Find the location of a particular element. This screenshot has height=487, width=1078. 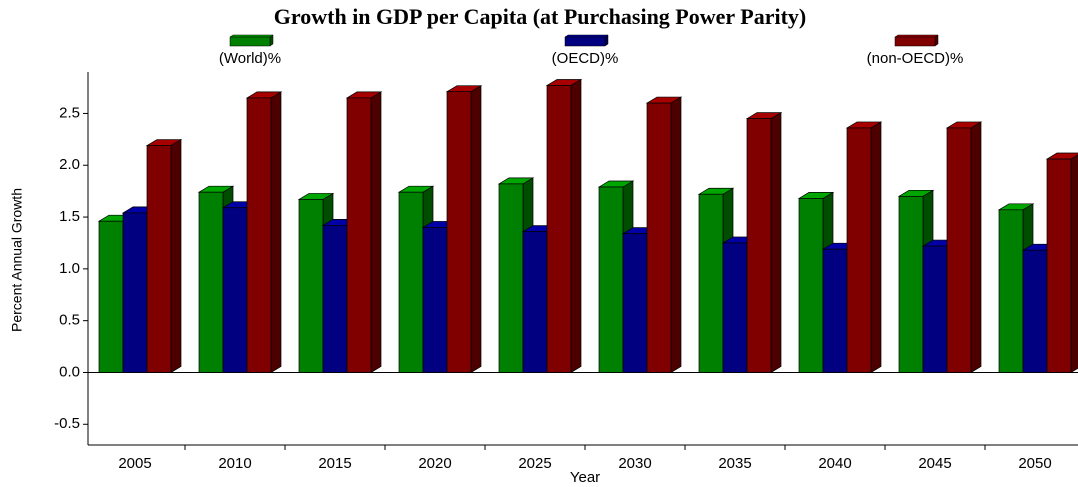

x-tick-label: 2050 is located at coordinates (1034, 463).